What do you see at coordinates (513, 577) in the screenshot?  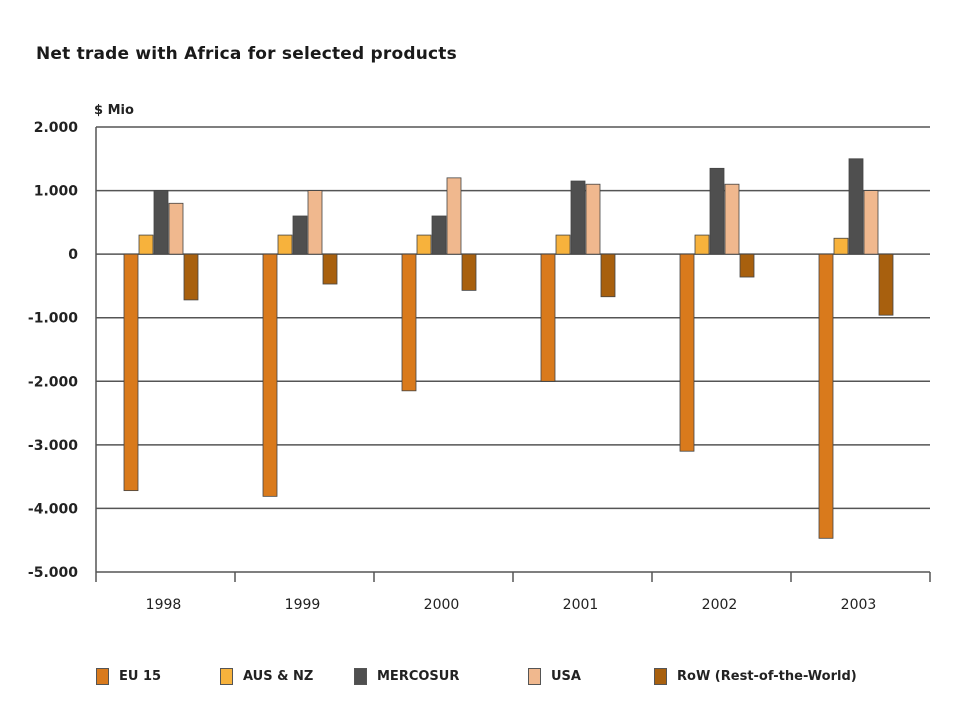 I see `x-tick-marks` at bounding box center [513, 577].